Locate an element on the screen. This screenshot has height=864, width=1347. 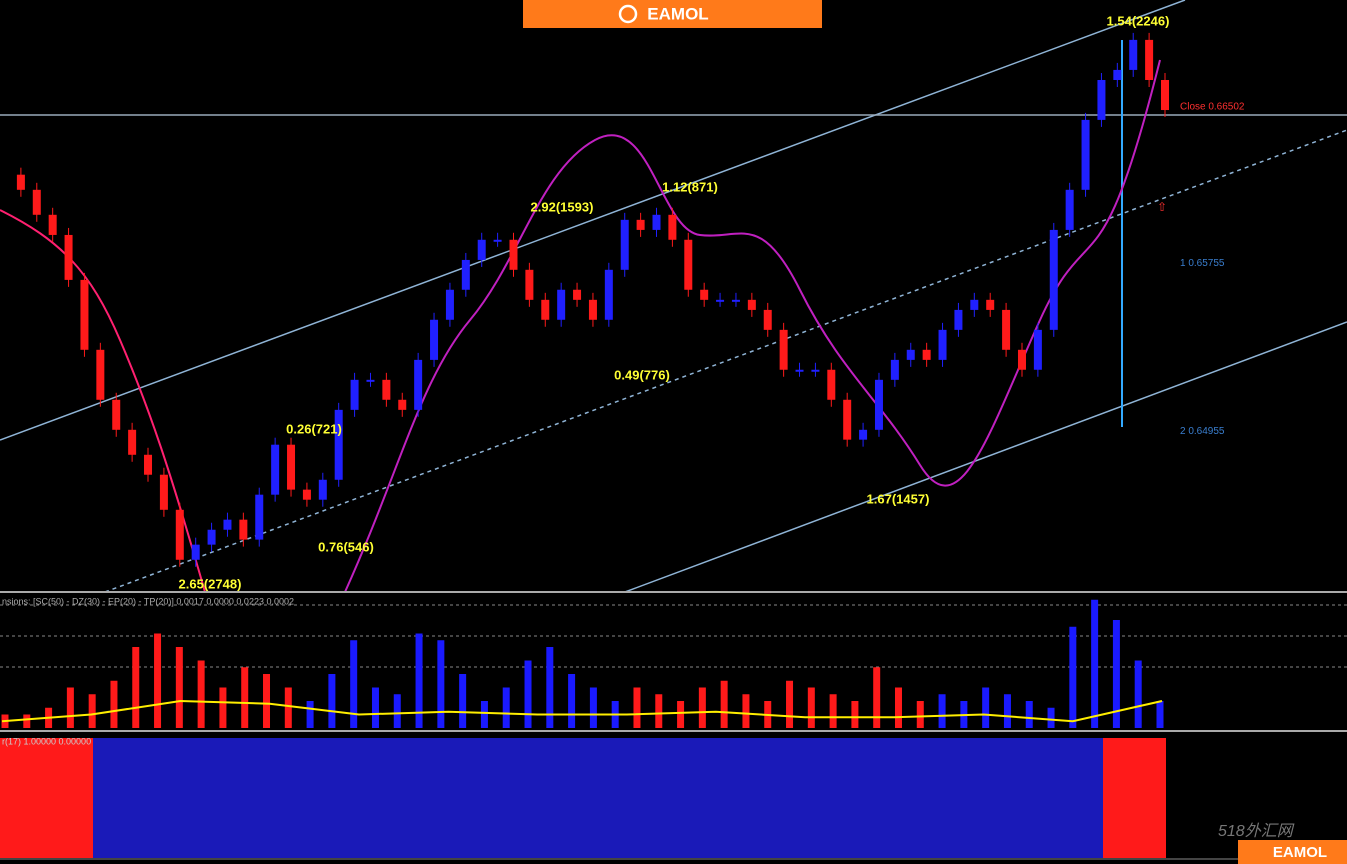
annotation: 0.49(776) is located at coordinates (642, 374).